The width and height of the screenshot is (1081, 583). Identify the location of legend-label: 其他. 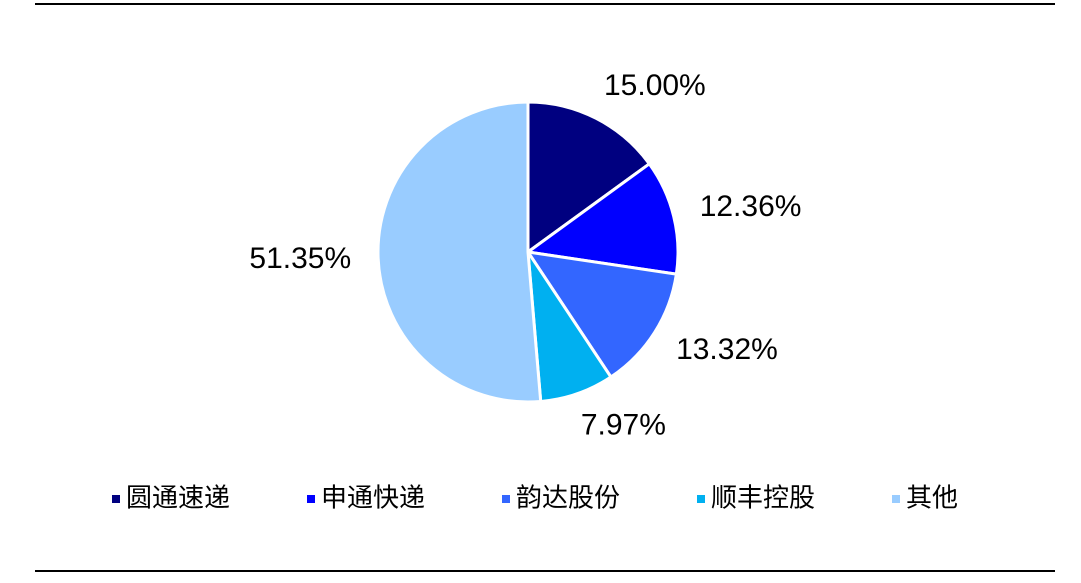
(932, 499).